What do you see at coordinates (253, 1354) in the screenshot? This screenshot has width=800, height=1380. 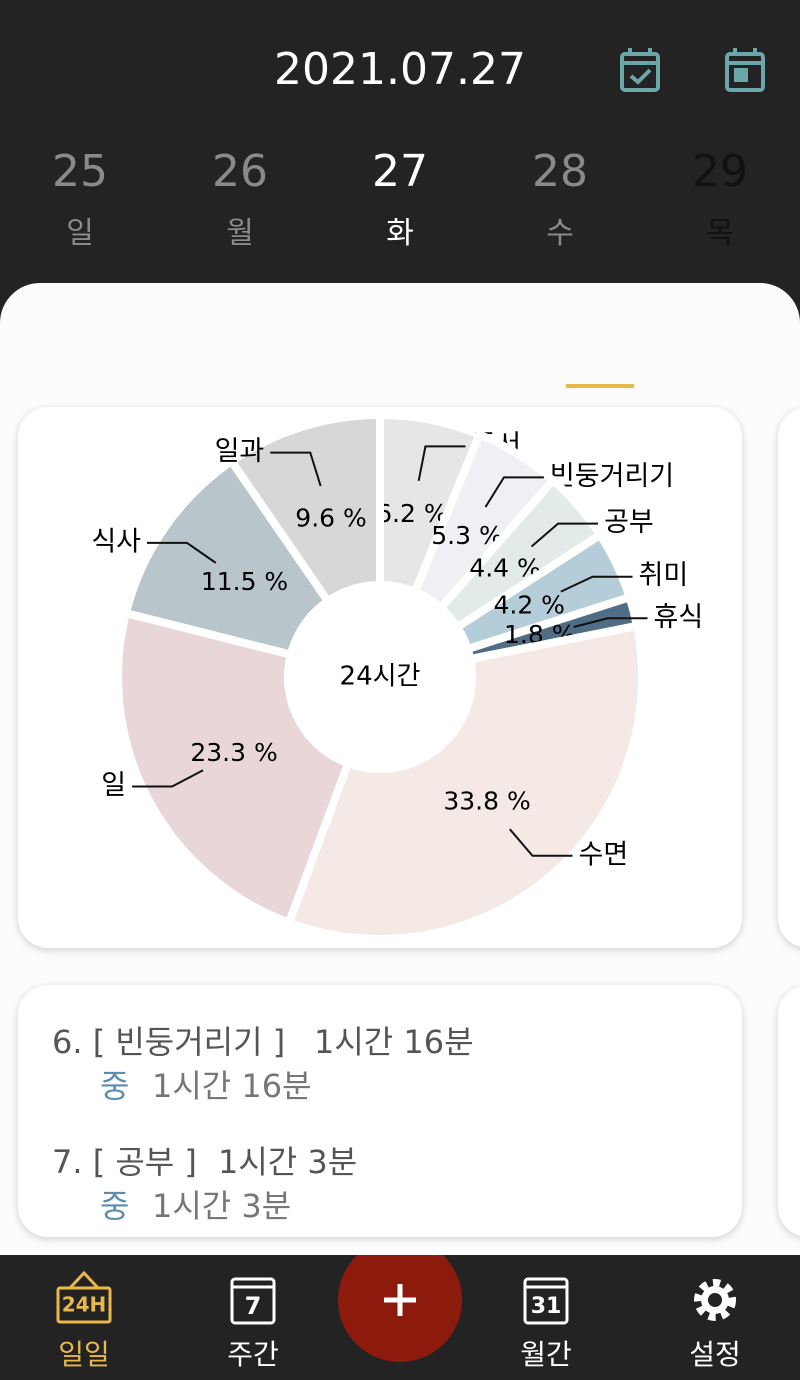 I see `nav-label: 주간` at bounding box center [253, 1354].